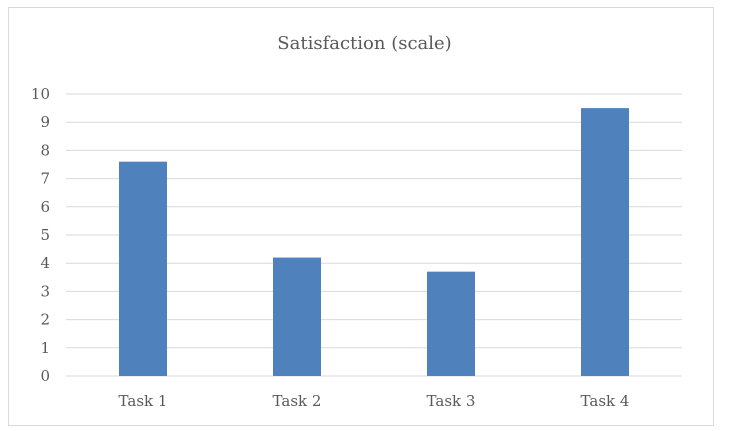 The height and width of the screenshot is (431, 729). I want to click on y-tick-label: 6, so click(45, 207).